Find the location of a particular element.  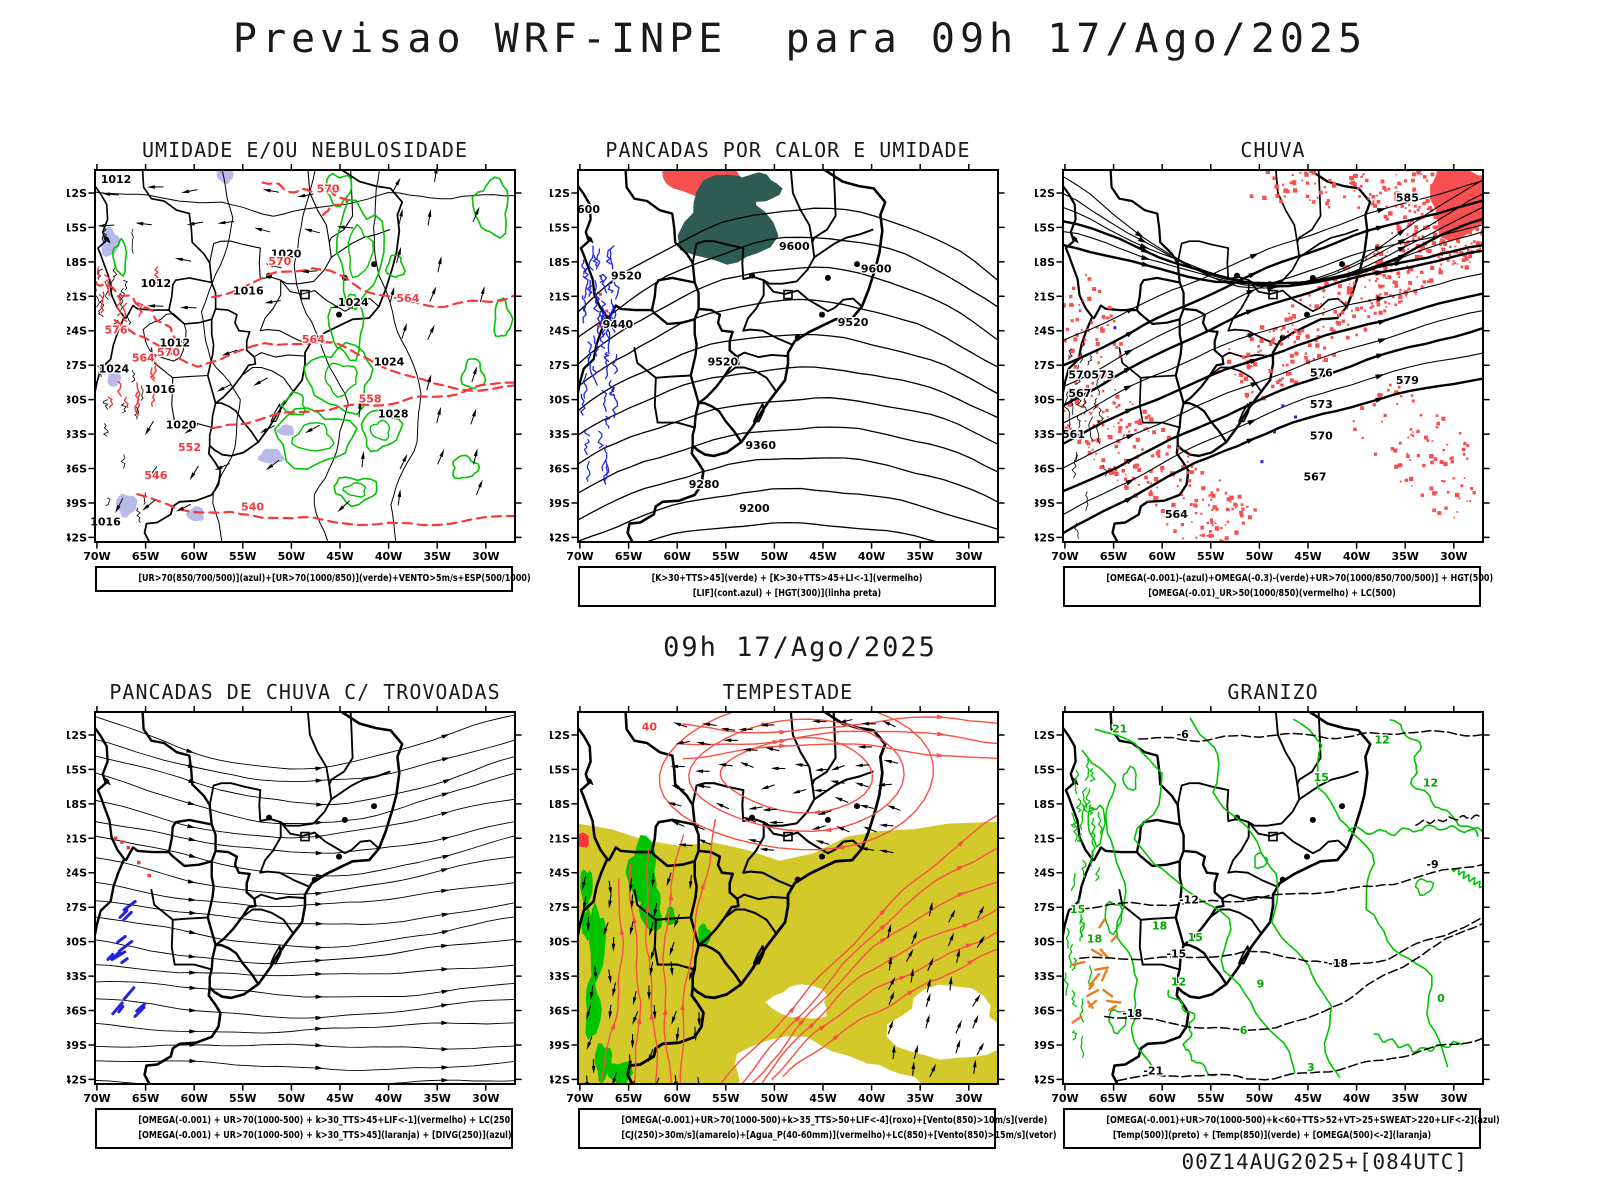

svg-text: 585 is located at coordinates (1407, 198).